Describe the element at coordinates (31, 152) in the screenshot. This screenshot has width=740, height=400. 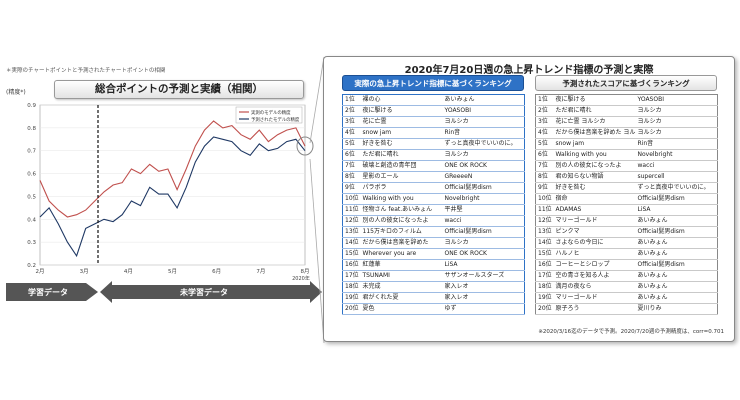
I see `y-tick-label: 0.7` at that location.